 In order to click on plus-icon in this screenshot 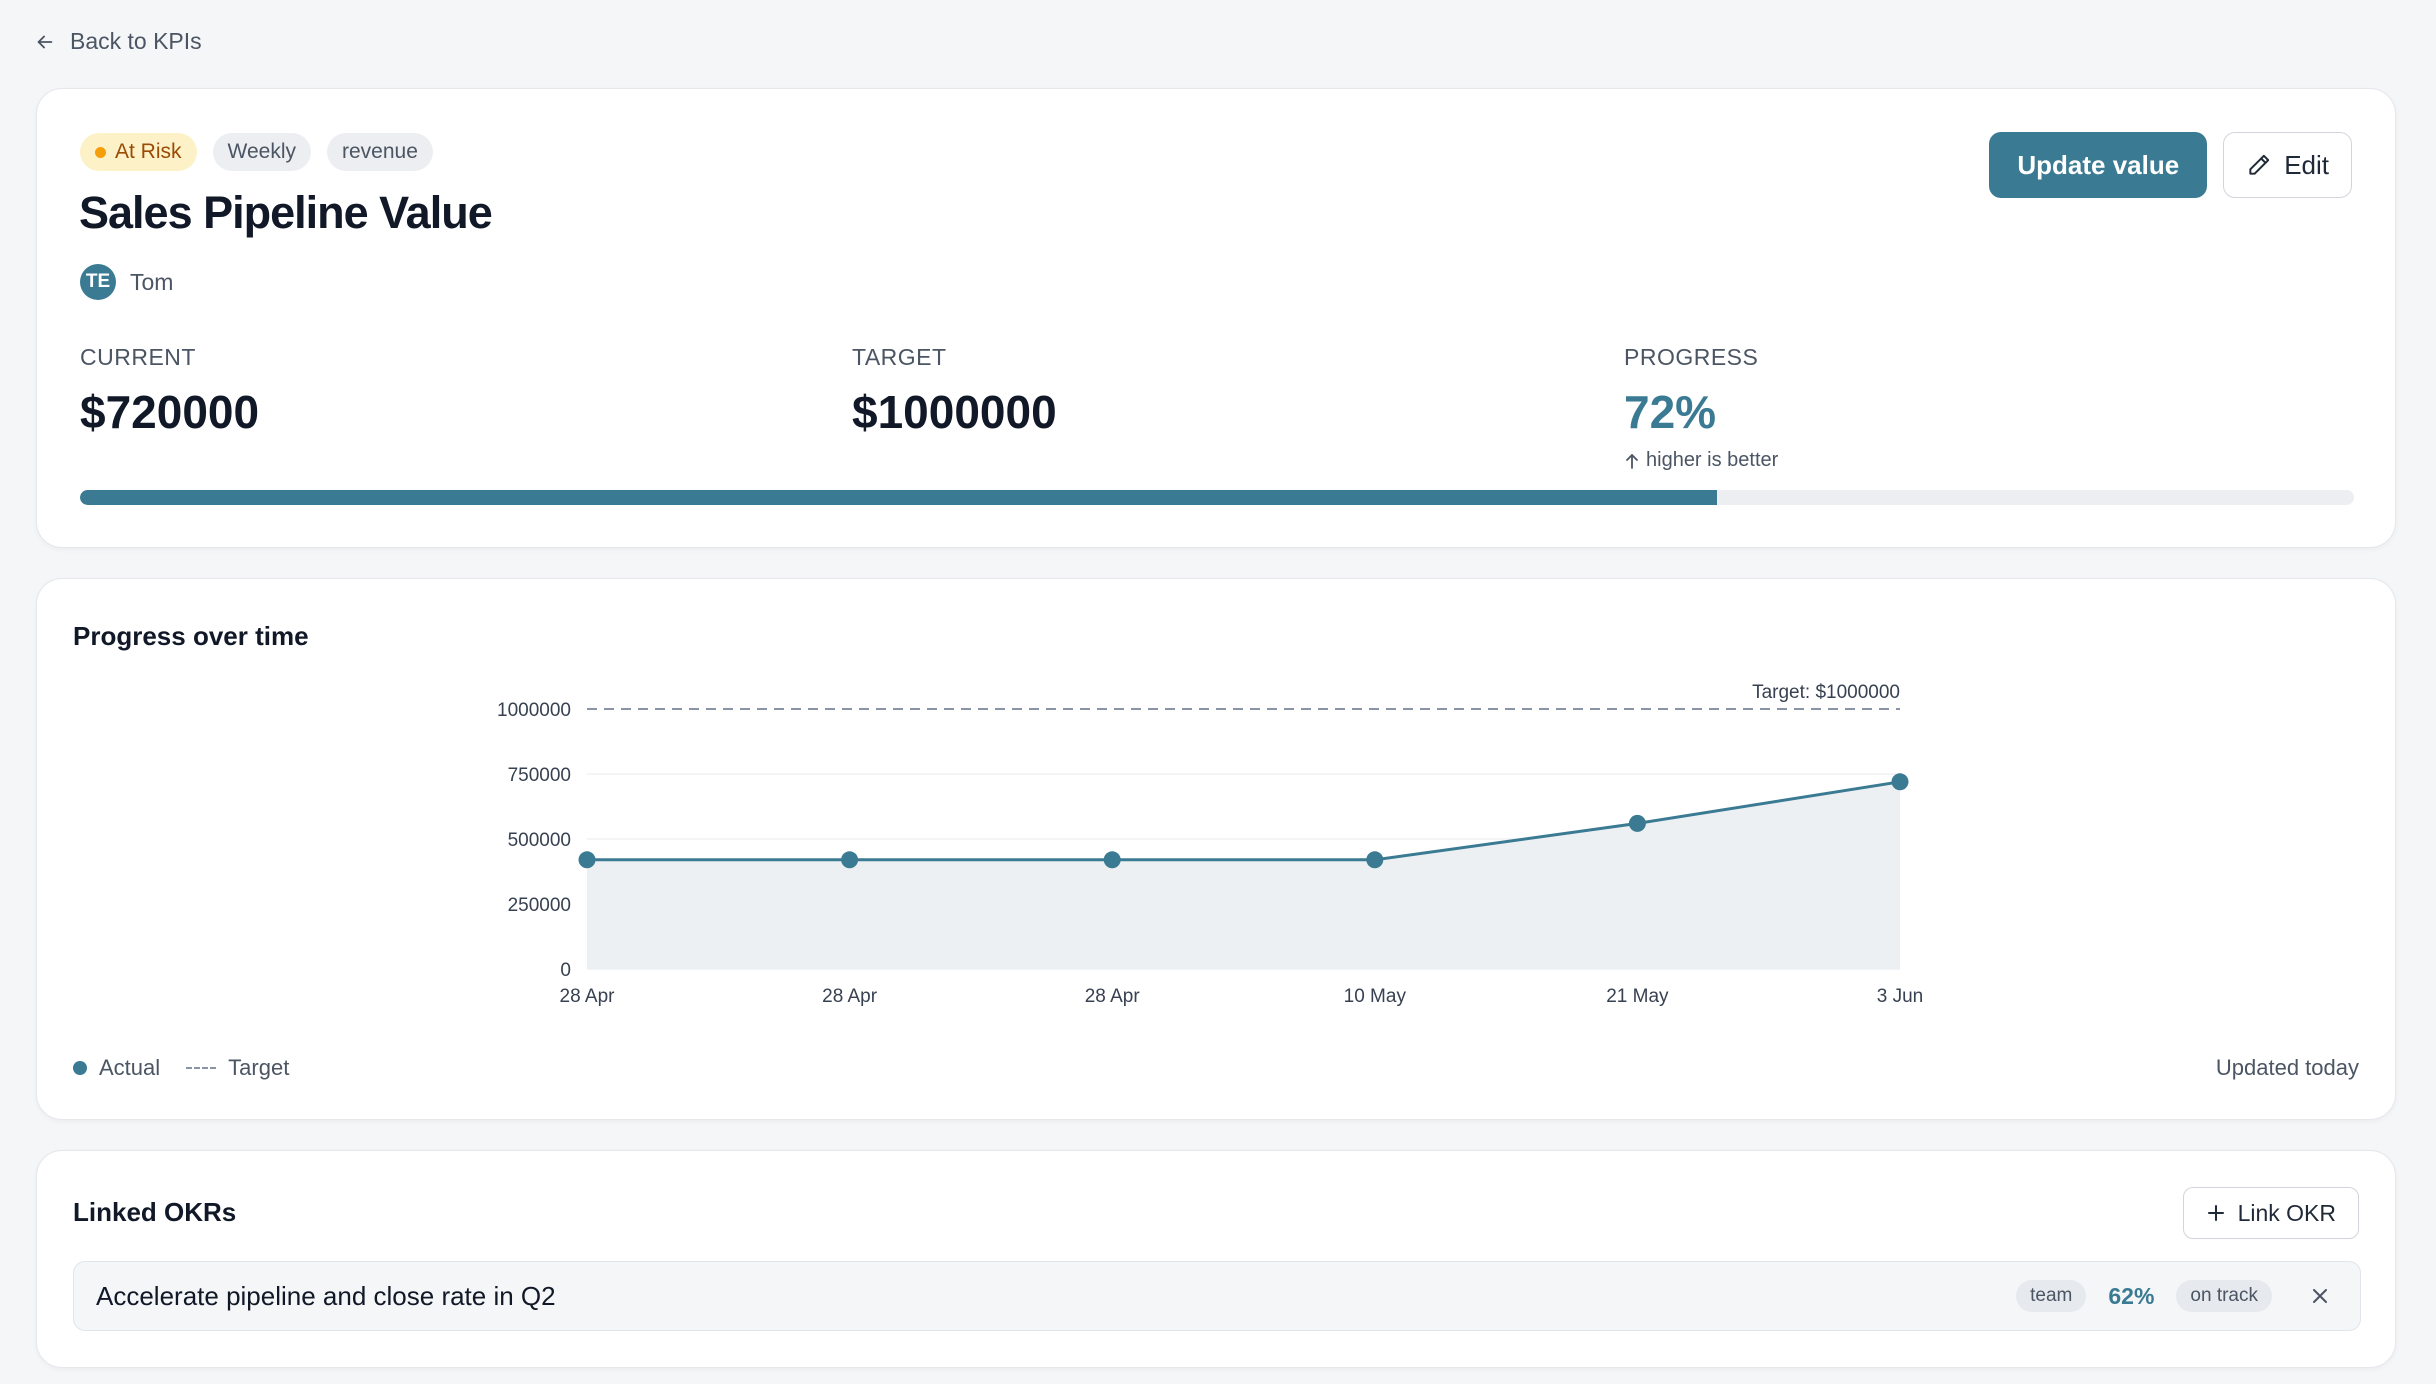, I will do `click(2215, 1213)`.